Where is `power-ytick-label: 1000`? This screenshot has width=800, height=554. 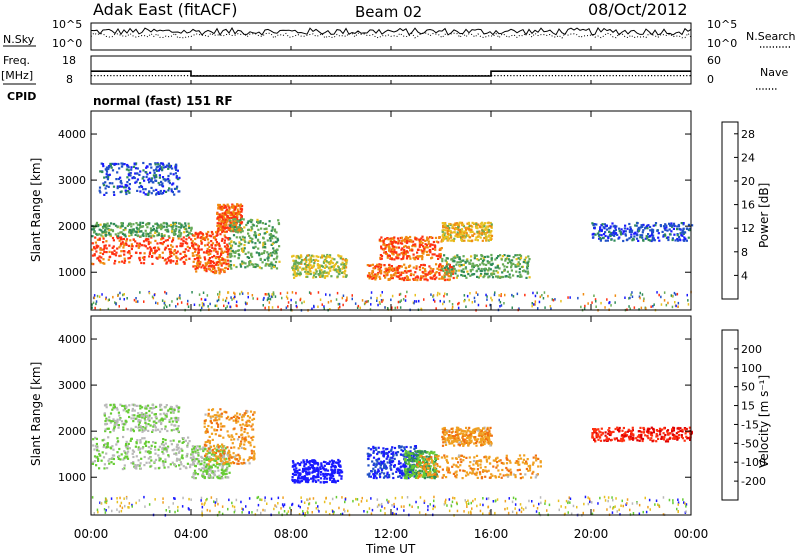
power-ytick-label: 1000 is located at coordinates (72, 272).